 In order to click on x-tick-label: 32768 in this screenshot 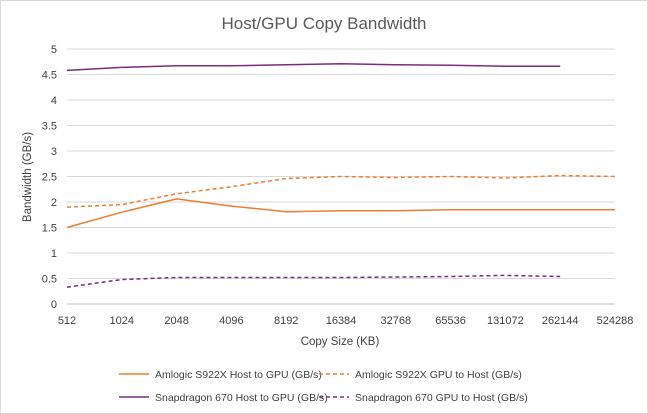, I will do `click(396, 321)`.